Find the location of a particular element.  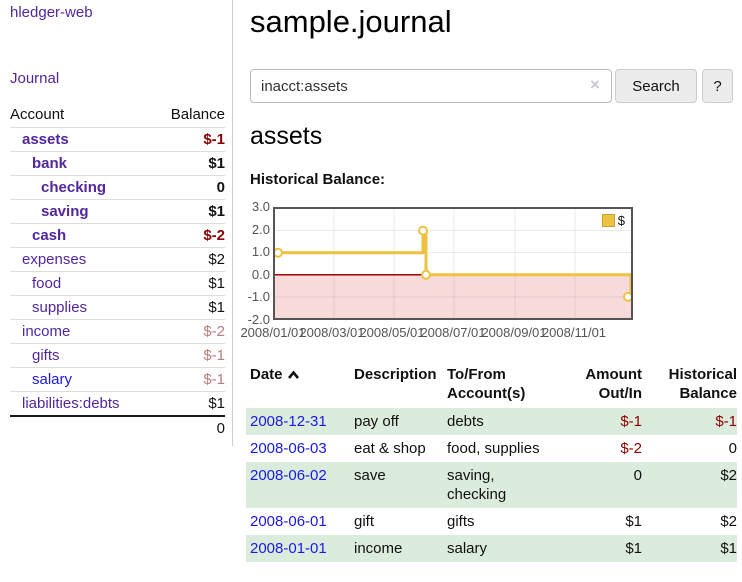

account-link-salary: salary is located at coordinates (52, 379).